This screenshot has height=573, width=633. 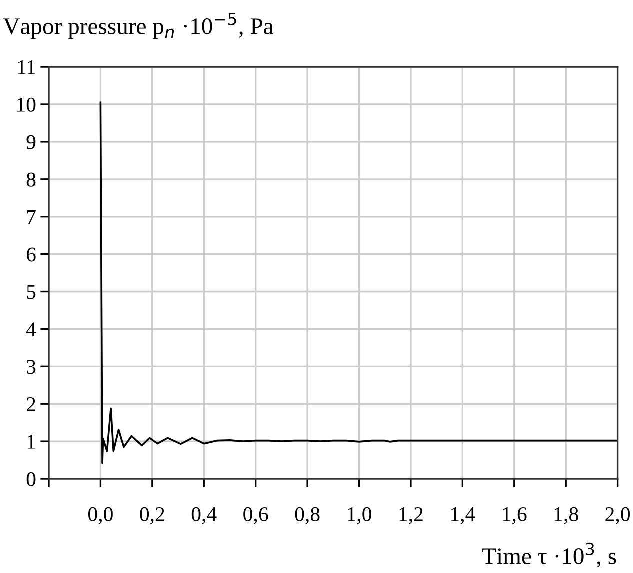 I want to click on y-tick-label: 9, so click(x=31, y=142).